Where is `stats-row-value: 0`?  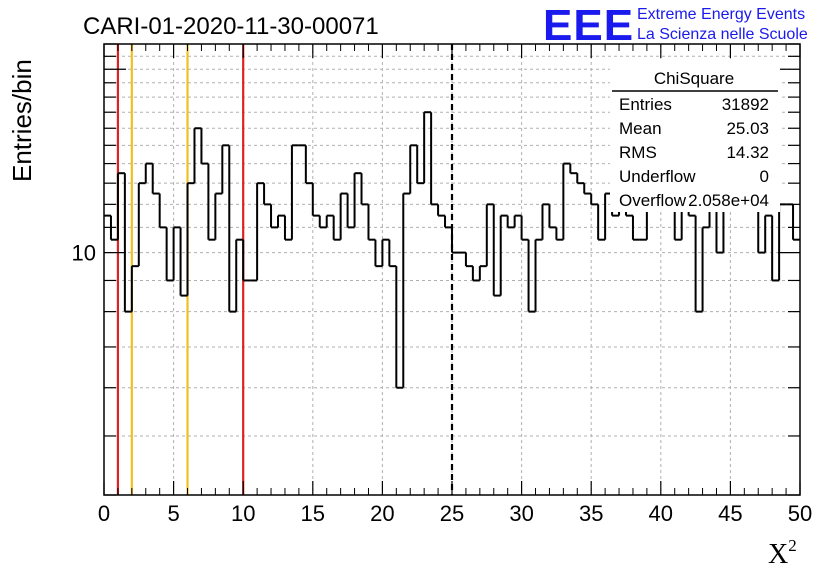 stats-row-value: 0 is located at coordinates (764, 176).